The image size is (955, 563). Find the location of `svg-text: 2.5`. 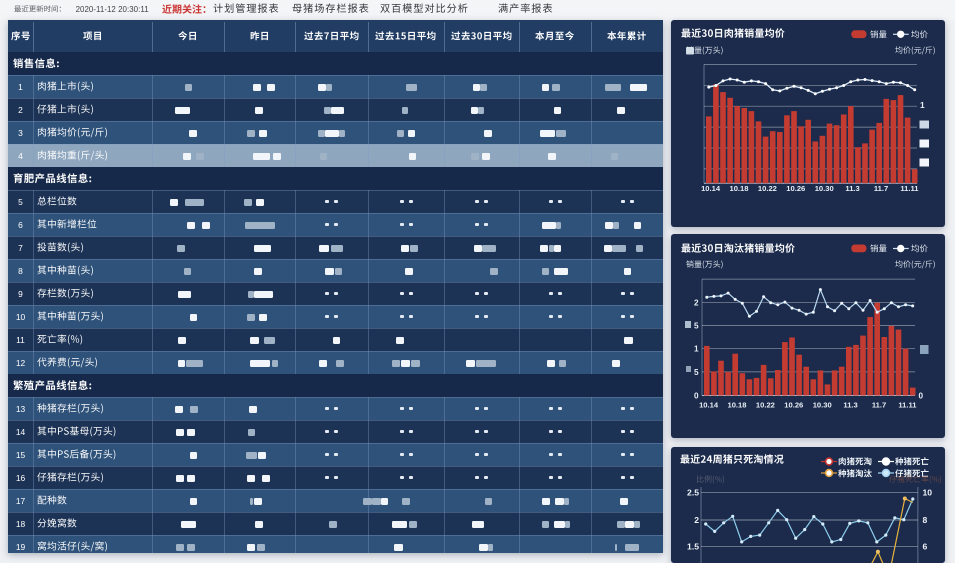

svg-text: 2.5 is located at coordinates (693, 492).